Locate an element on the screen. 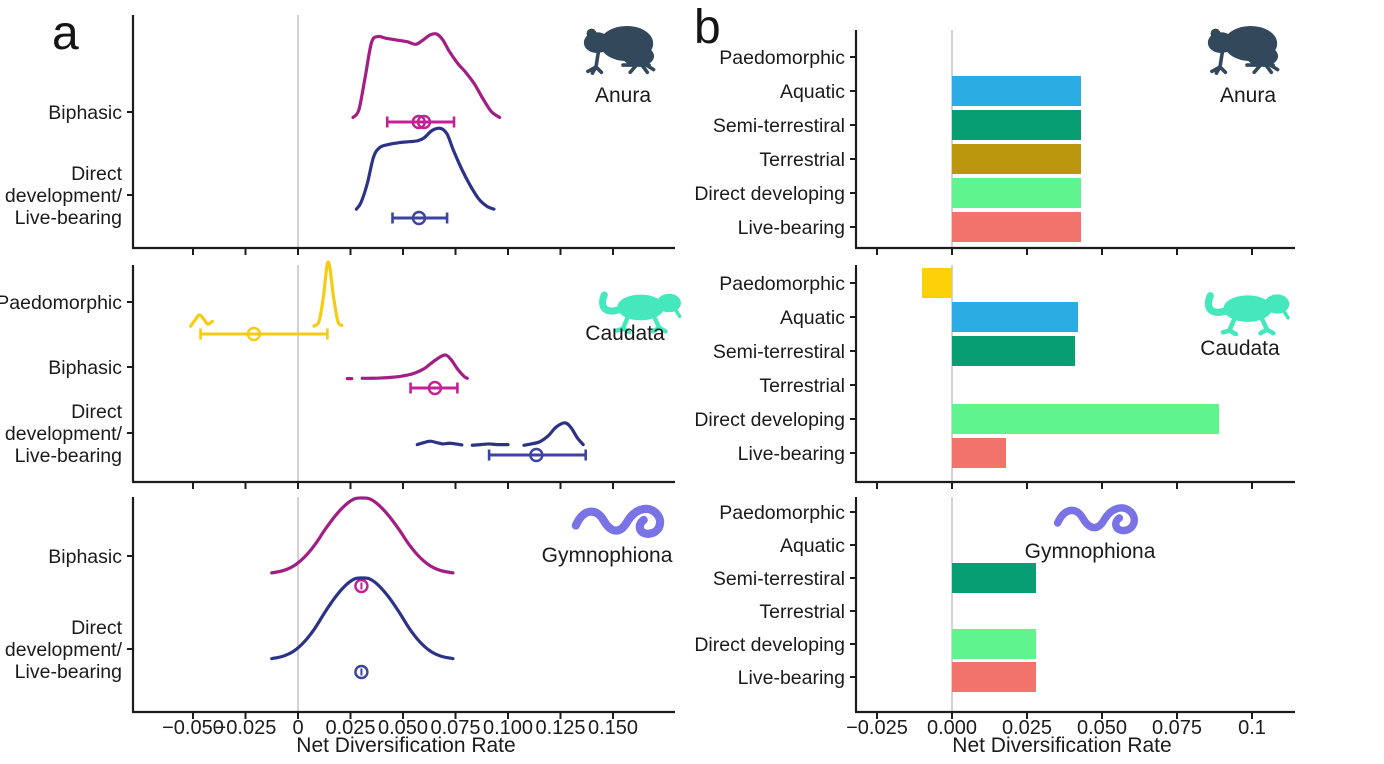  panel-a-label: a is located at coordinates (65, 33).